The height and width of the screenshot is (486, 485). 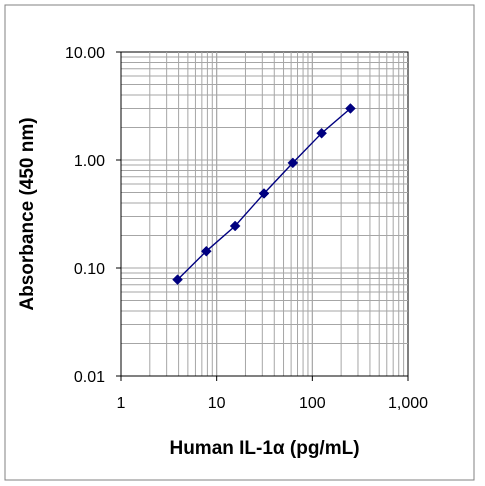 What do you see at coordinates (27, 213) in the screenshot?
I see `y-axis-title: Absorbance (450 nm)` at bounding box center [27, 213].